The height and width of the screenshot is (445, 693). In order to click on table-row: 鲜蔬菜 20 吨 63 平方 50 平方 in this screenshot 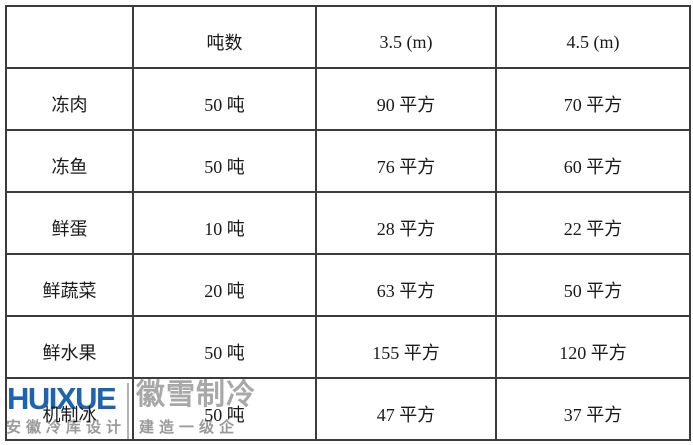, I will do `click(348, 285)`.